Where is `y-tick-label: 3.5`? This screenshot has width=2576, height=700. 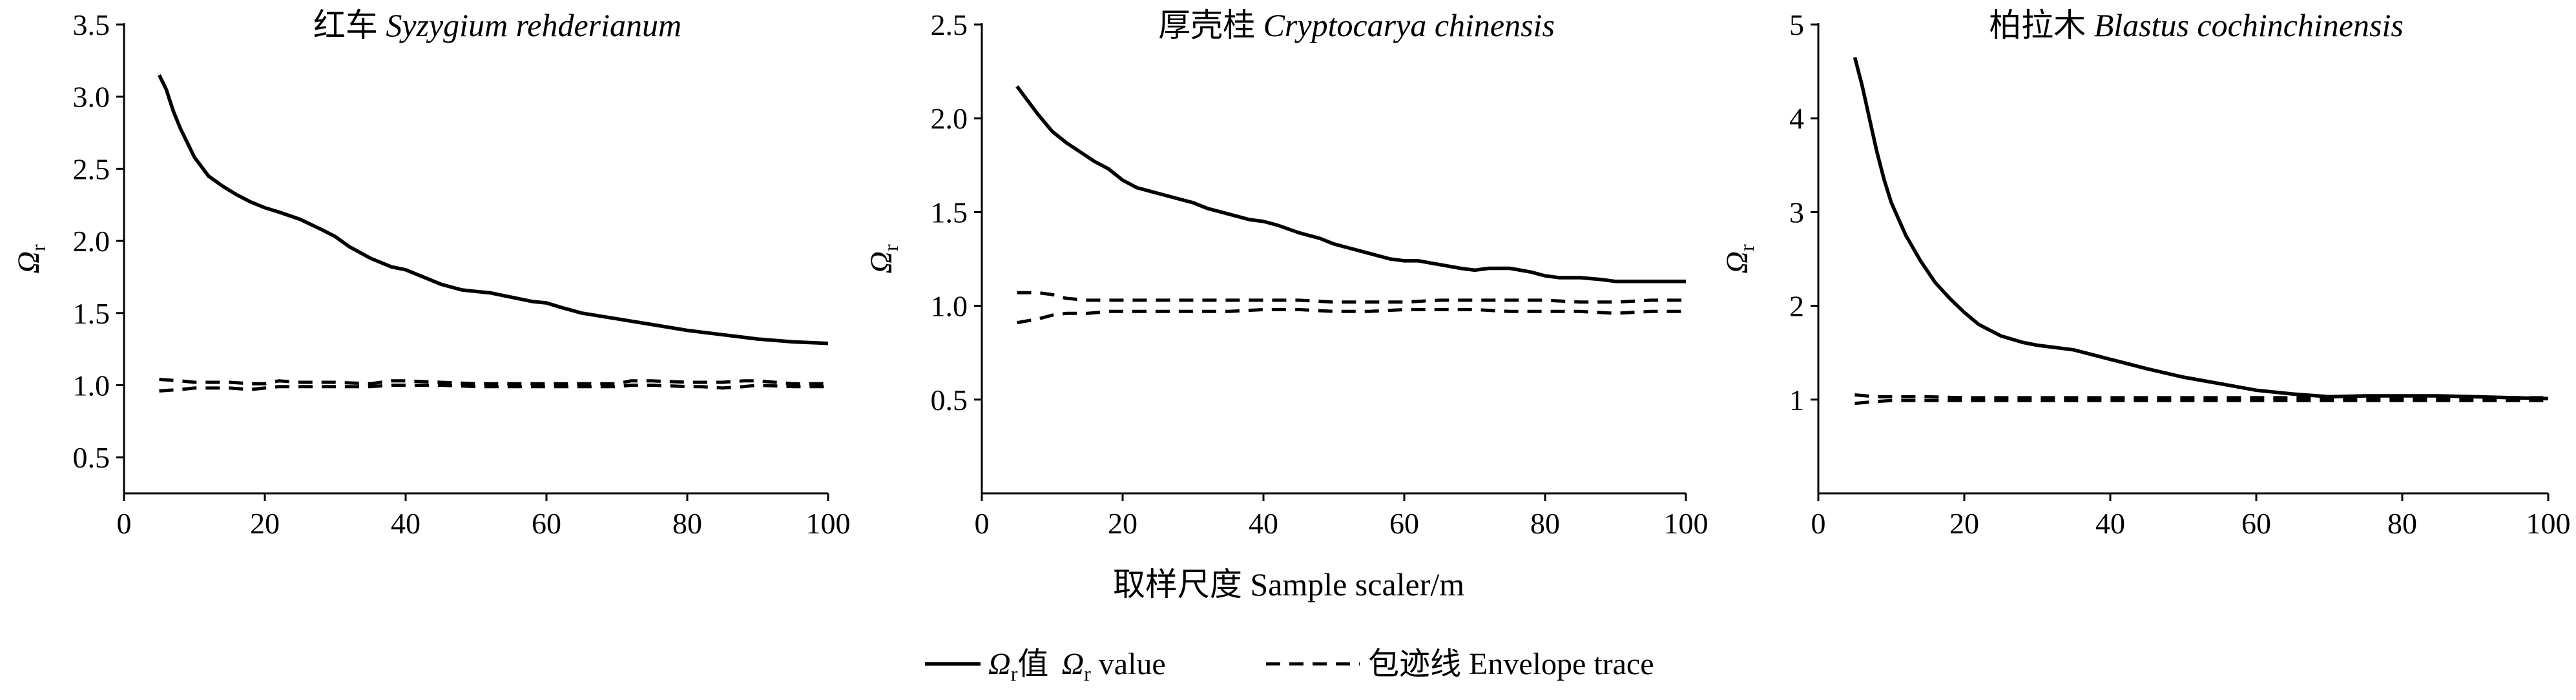
y-tick-label: 3.5 is located at coordinates (91, 24).